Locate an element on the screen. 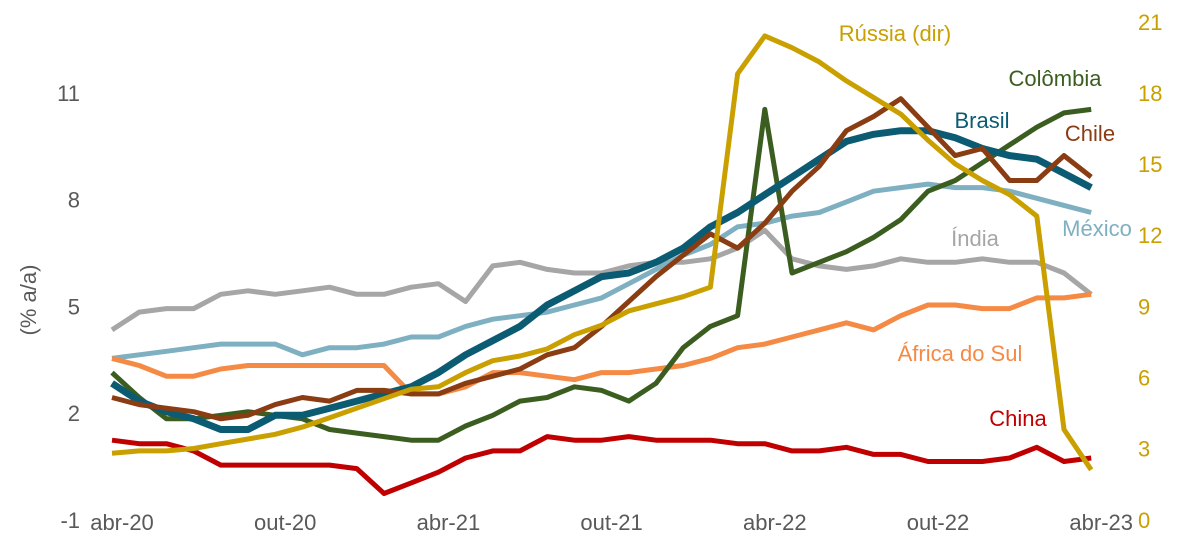 The width and height of the screenshot is (1178, 541). y-tick-label: -1 is located at coordinates (70, 520).